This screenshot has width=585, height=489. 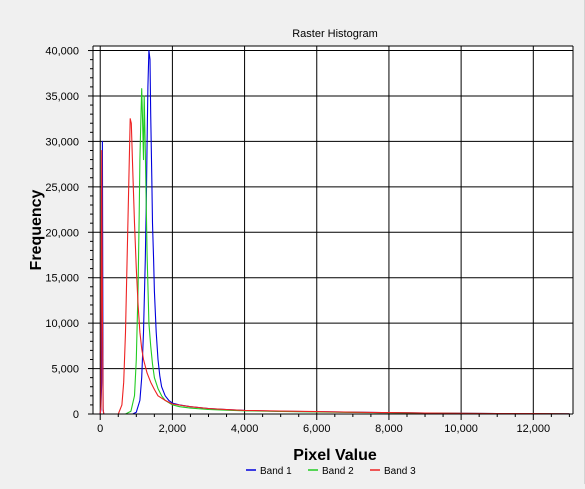 What do you see at coordinates (276, 471) in the screenshot?
I see `legend-label-band-1: Band 1` at bounding box center [276, 471].